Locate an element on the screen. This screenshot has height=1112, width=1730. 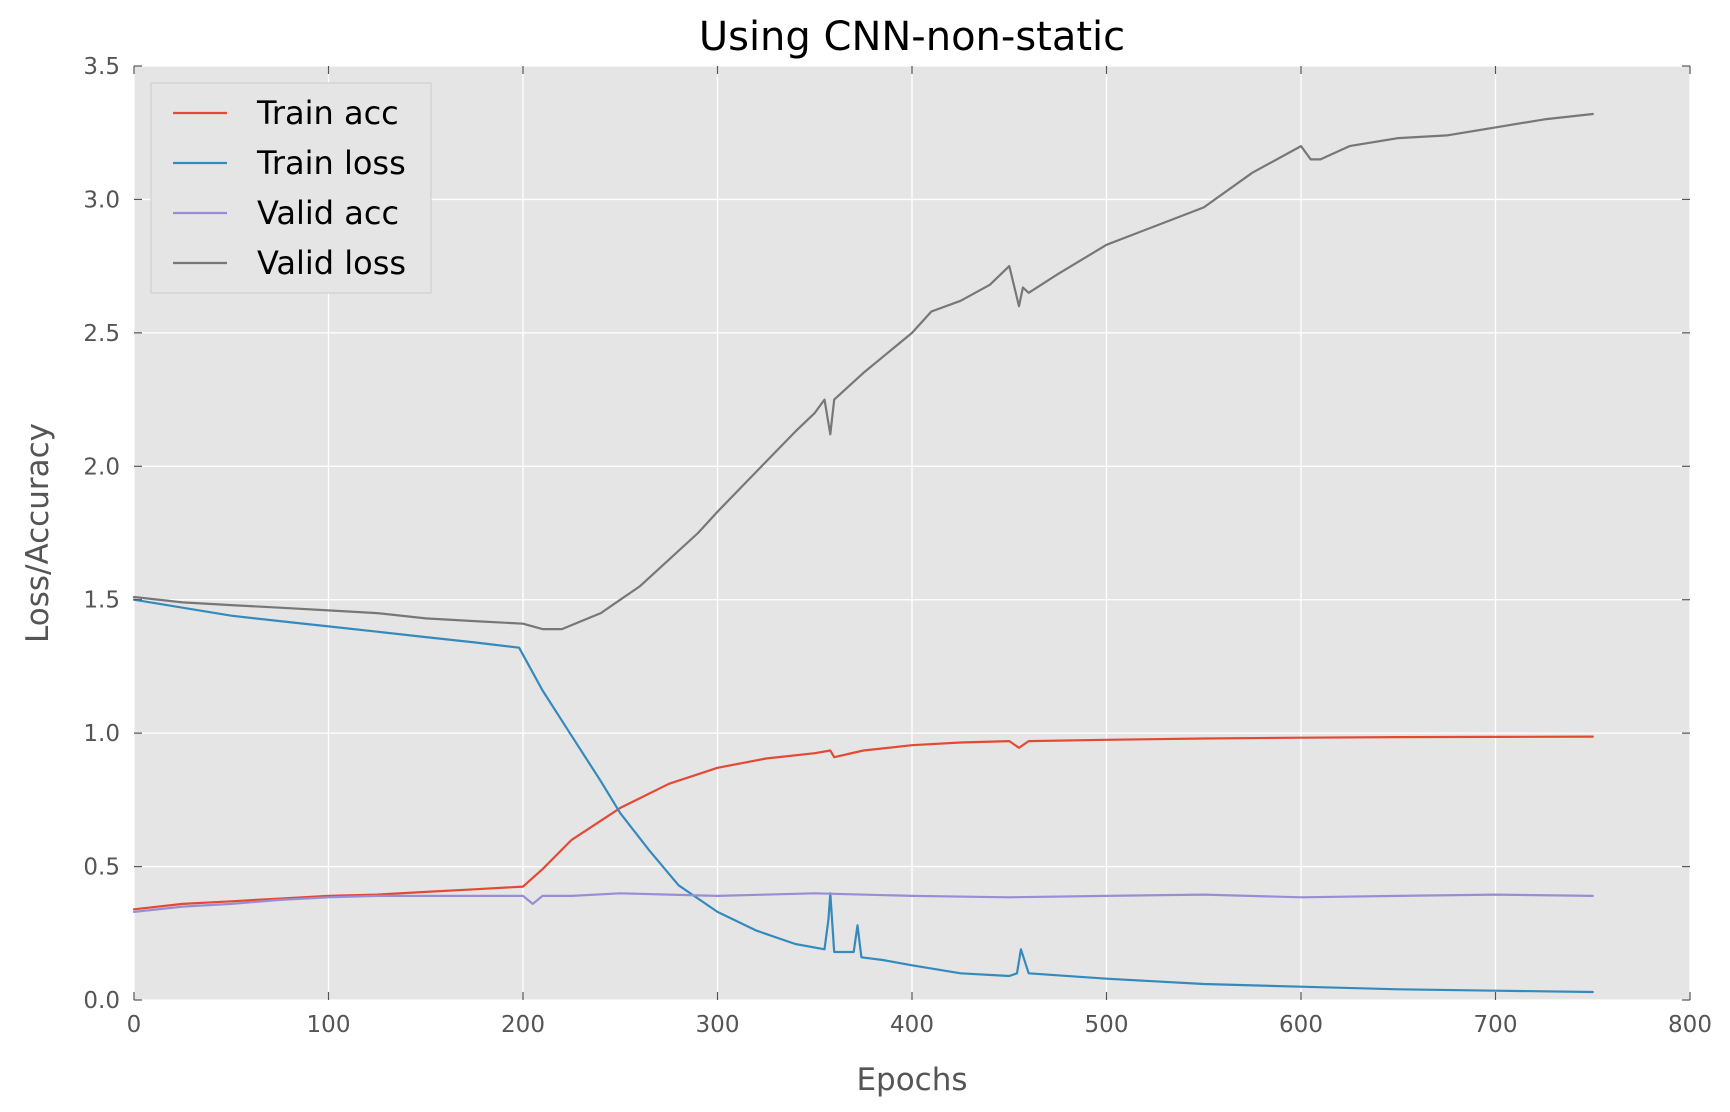
x-tick-label: 0 is located at coordinates (134, 1025).